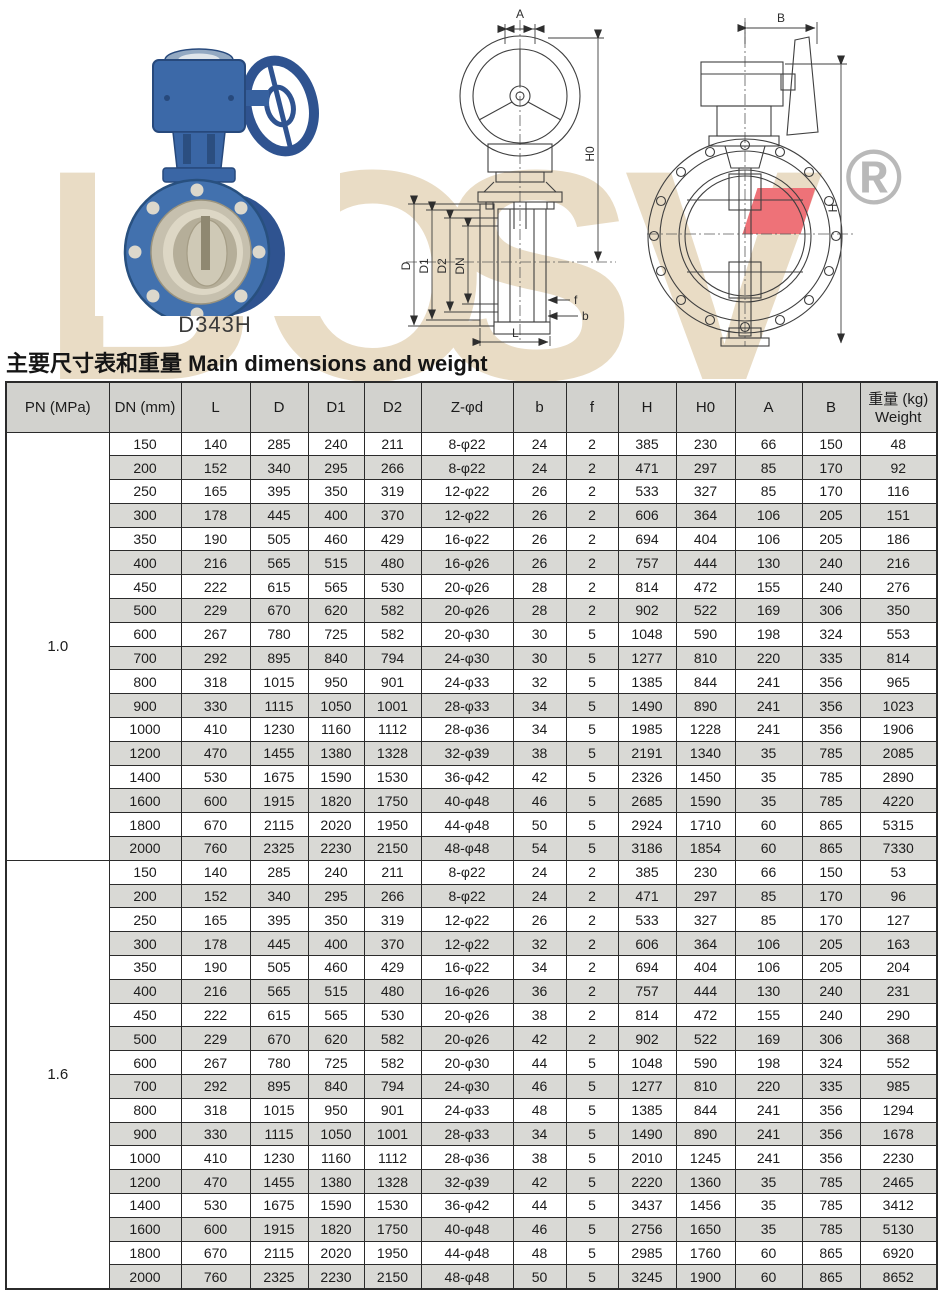  I want to click on cell: 902, so click(647, 610).